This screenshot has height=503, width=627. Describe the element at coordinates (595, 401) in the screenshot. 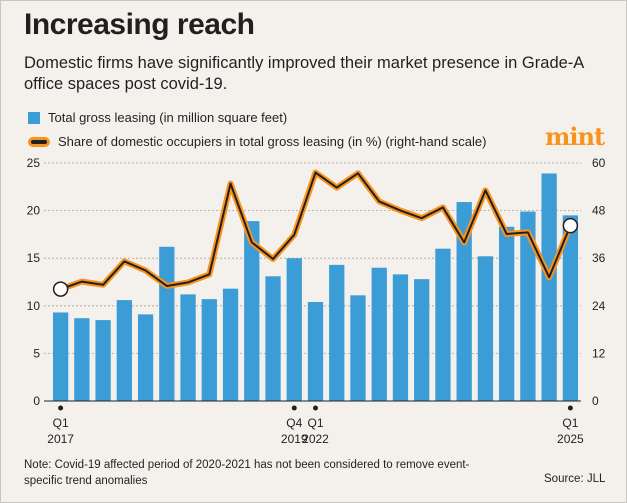

I see `y-right-tick-label: 0` at that location.